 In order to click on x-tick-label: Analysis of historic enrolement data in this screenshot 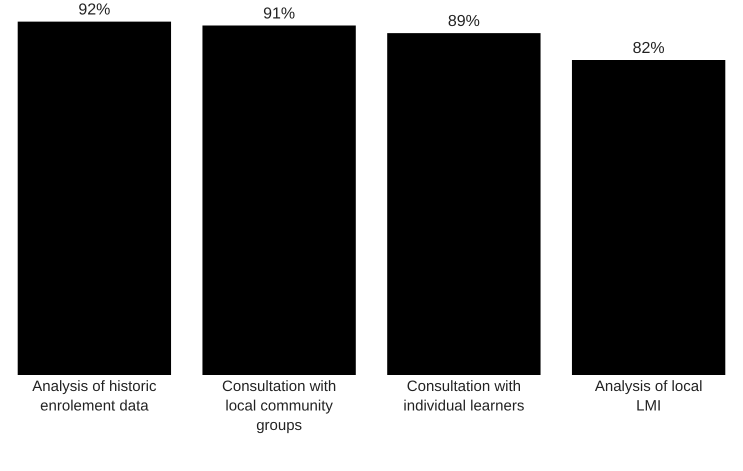, I will do `click(94, 396)`.